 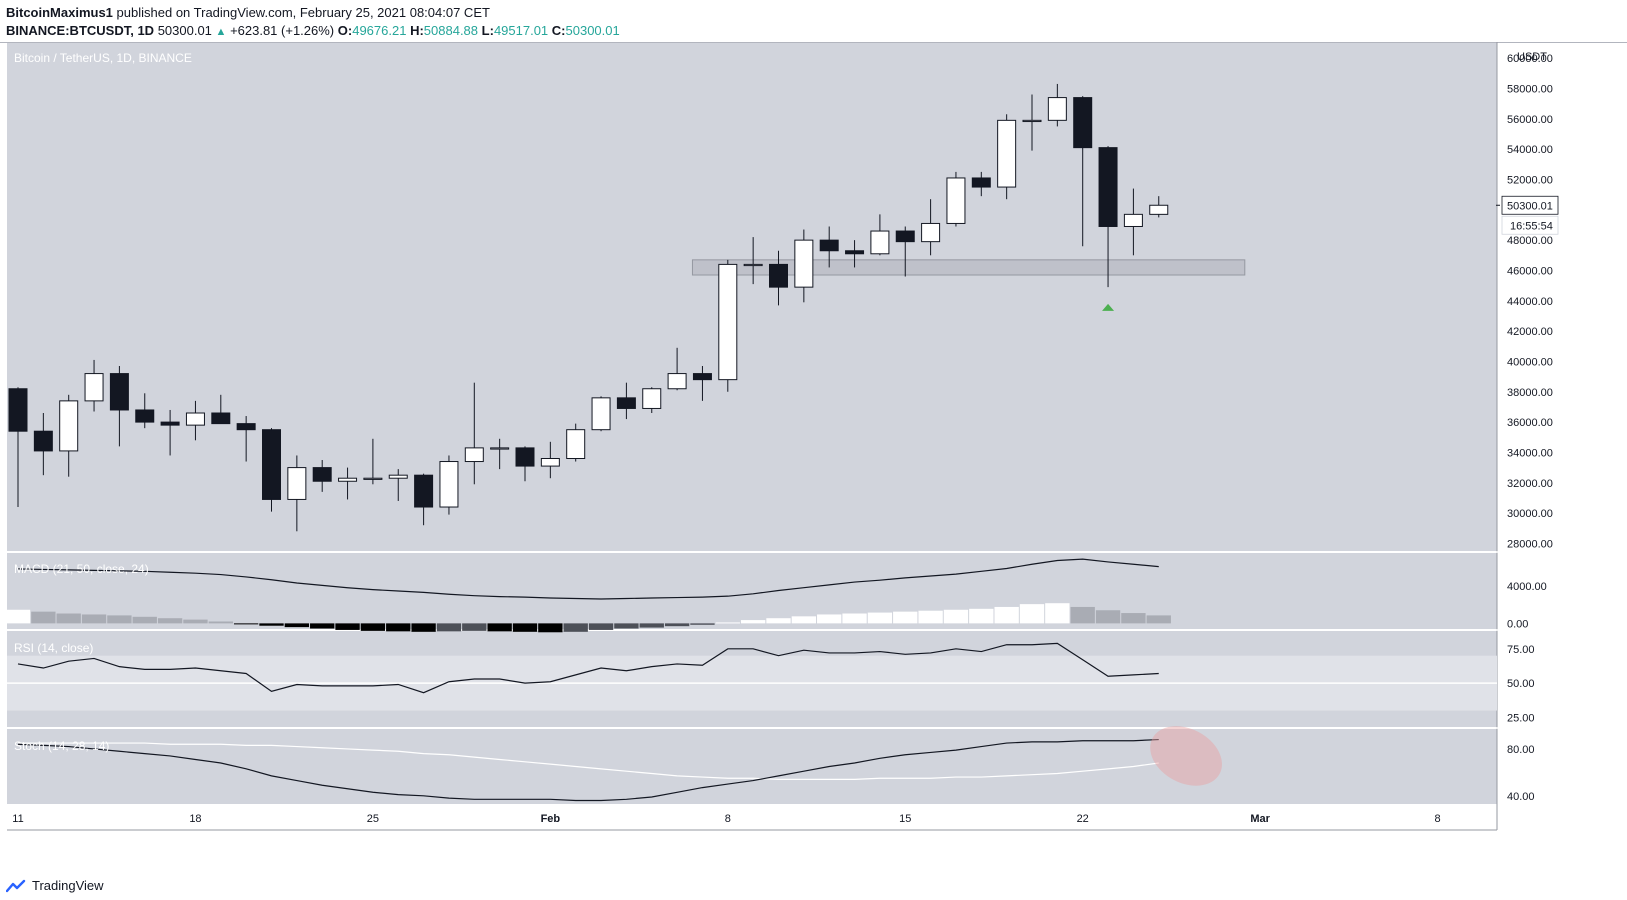 I want to click on time-tick-label: 22, so click(x=1083, y=819).